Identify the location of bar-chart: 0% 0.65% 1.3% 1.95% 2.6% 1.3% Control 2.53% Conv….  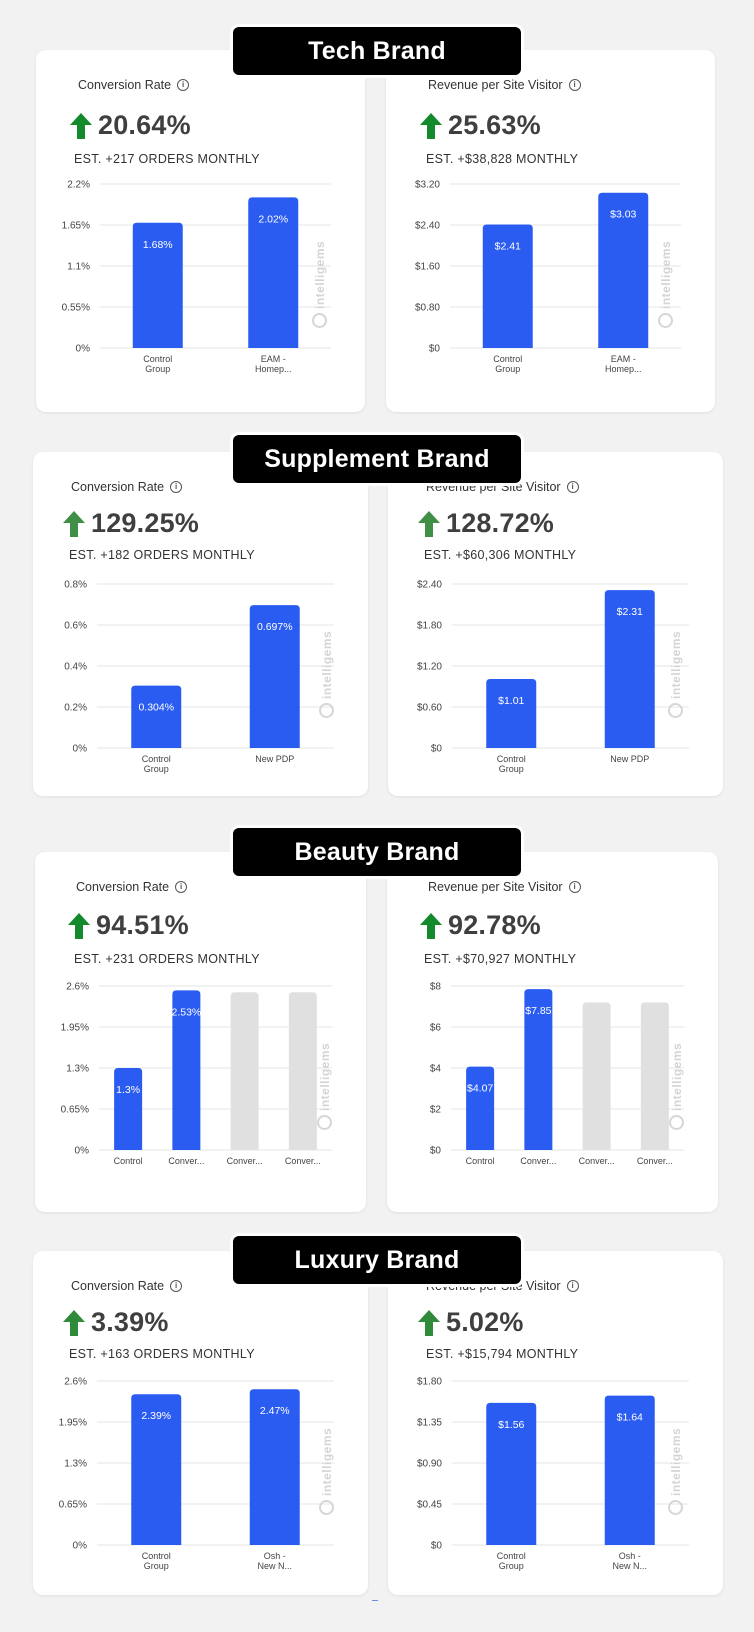
(200, 1087).